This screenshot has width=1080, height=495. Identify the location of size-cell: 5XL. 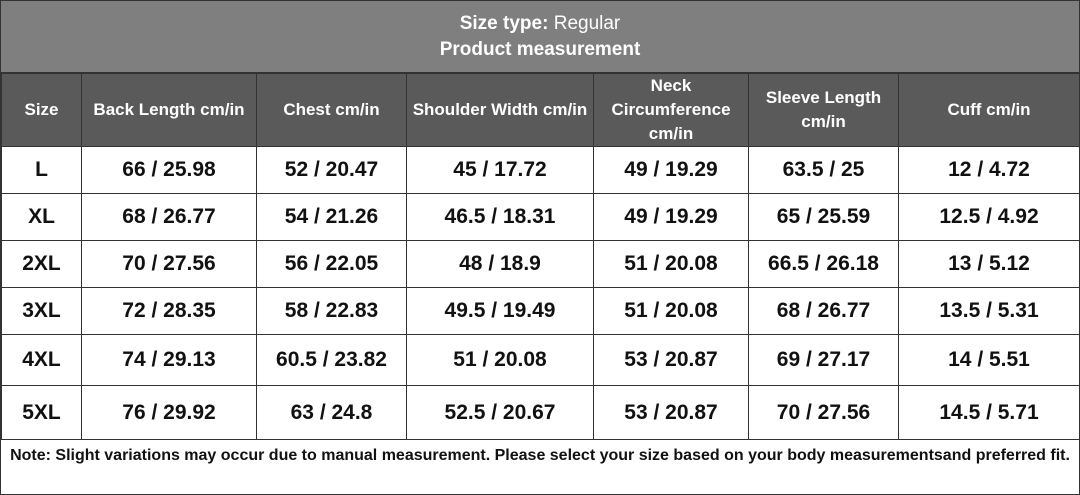
(41, 412).